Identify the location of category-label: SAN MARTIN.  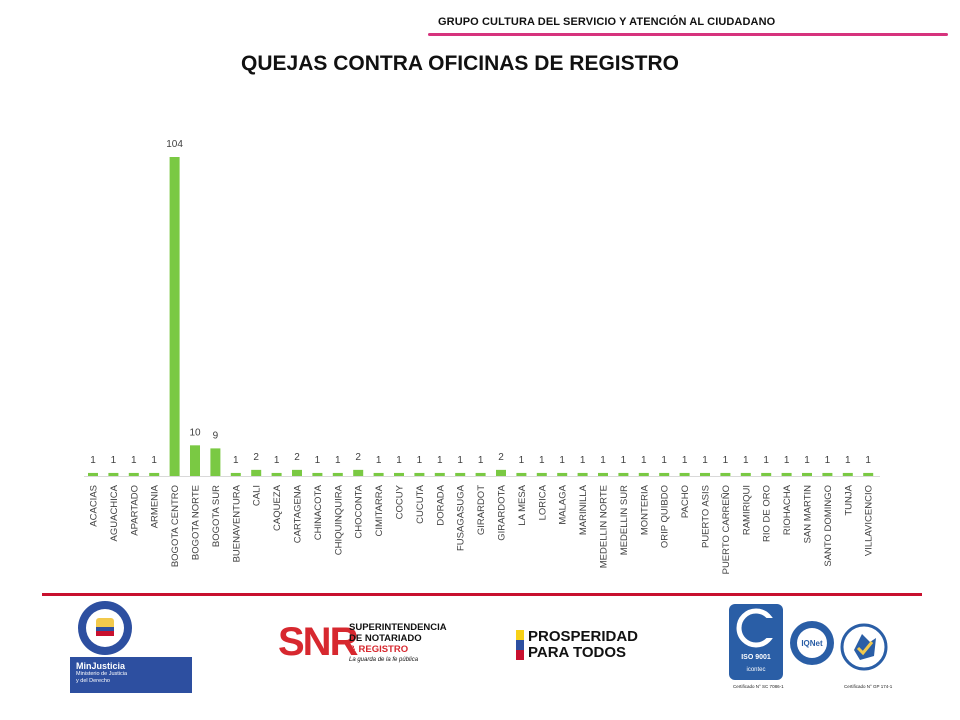
(808, 514).